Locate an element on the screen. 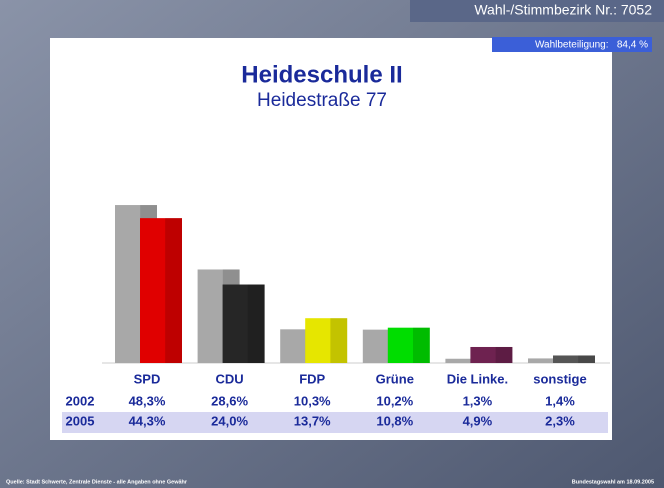  category-label: Die Linke. is located at coordinates (477, 378).